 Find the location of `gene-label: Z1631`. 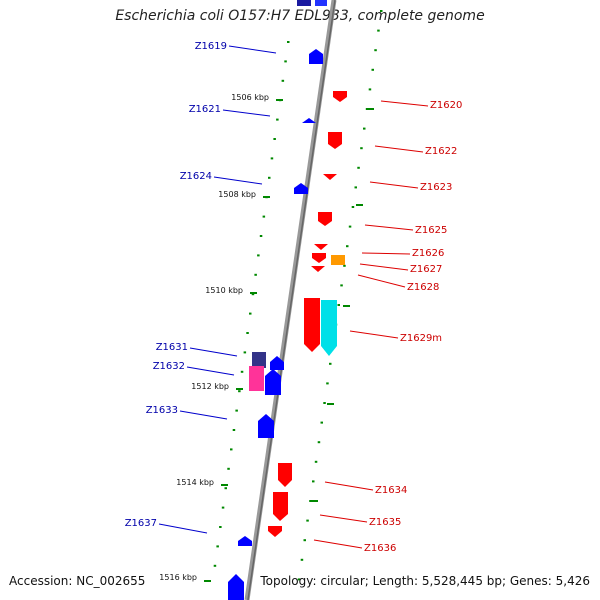

gene-label: Z1631 is located at coordinates (172, 347).